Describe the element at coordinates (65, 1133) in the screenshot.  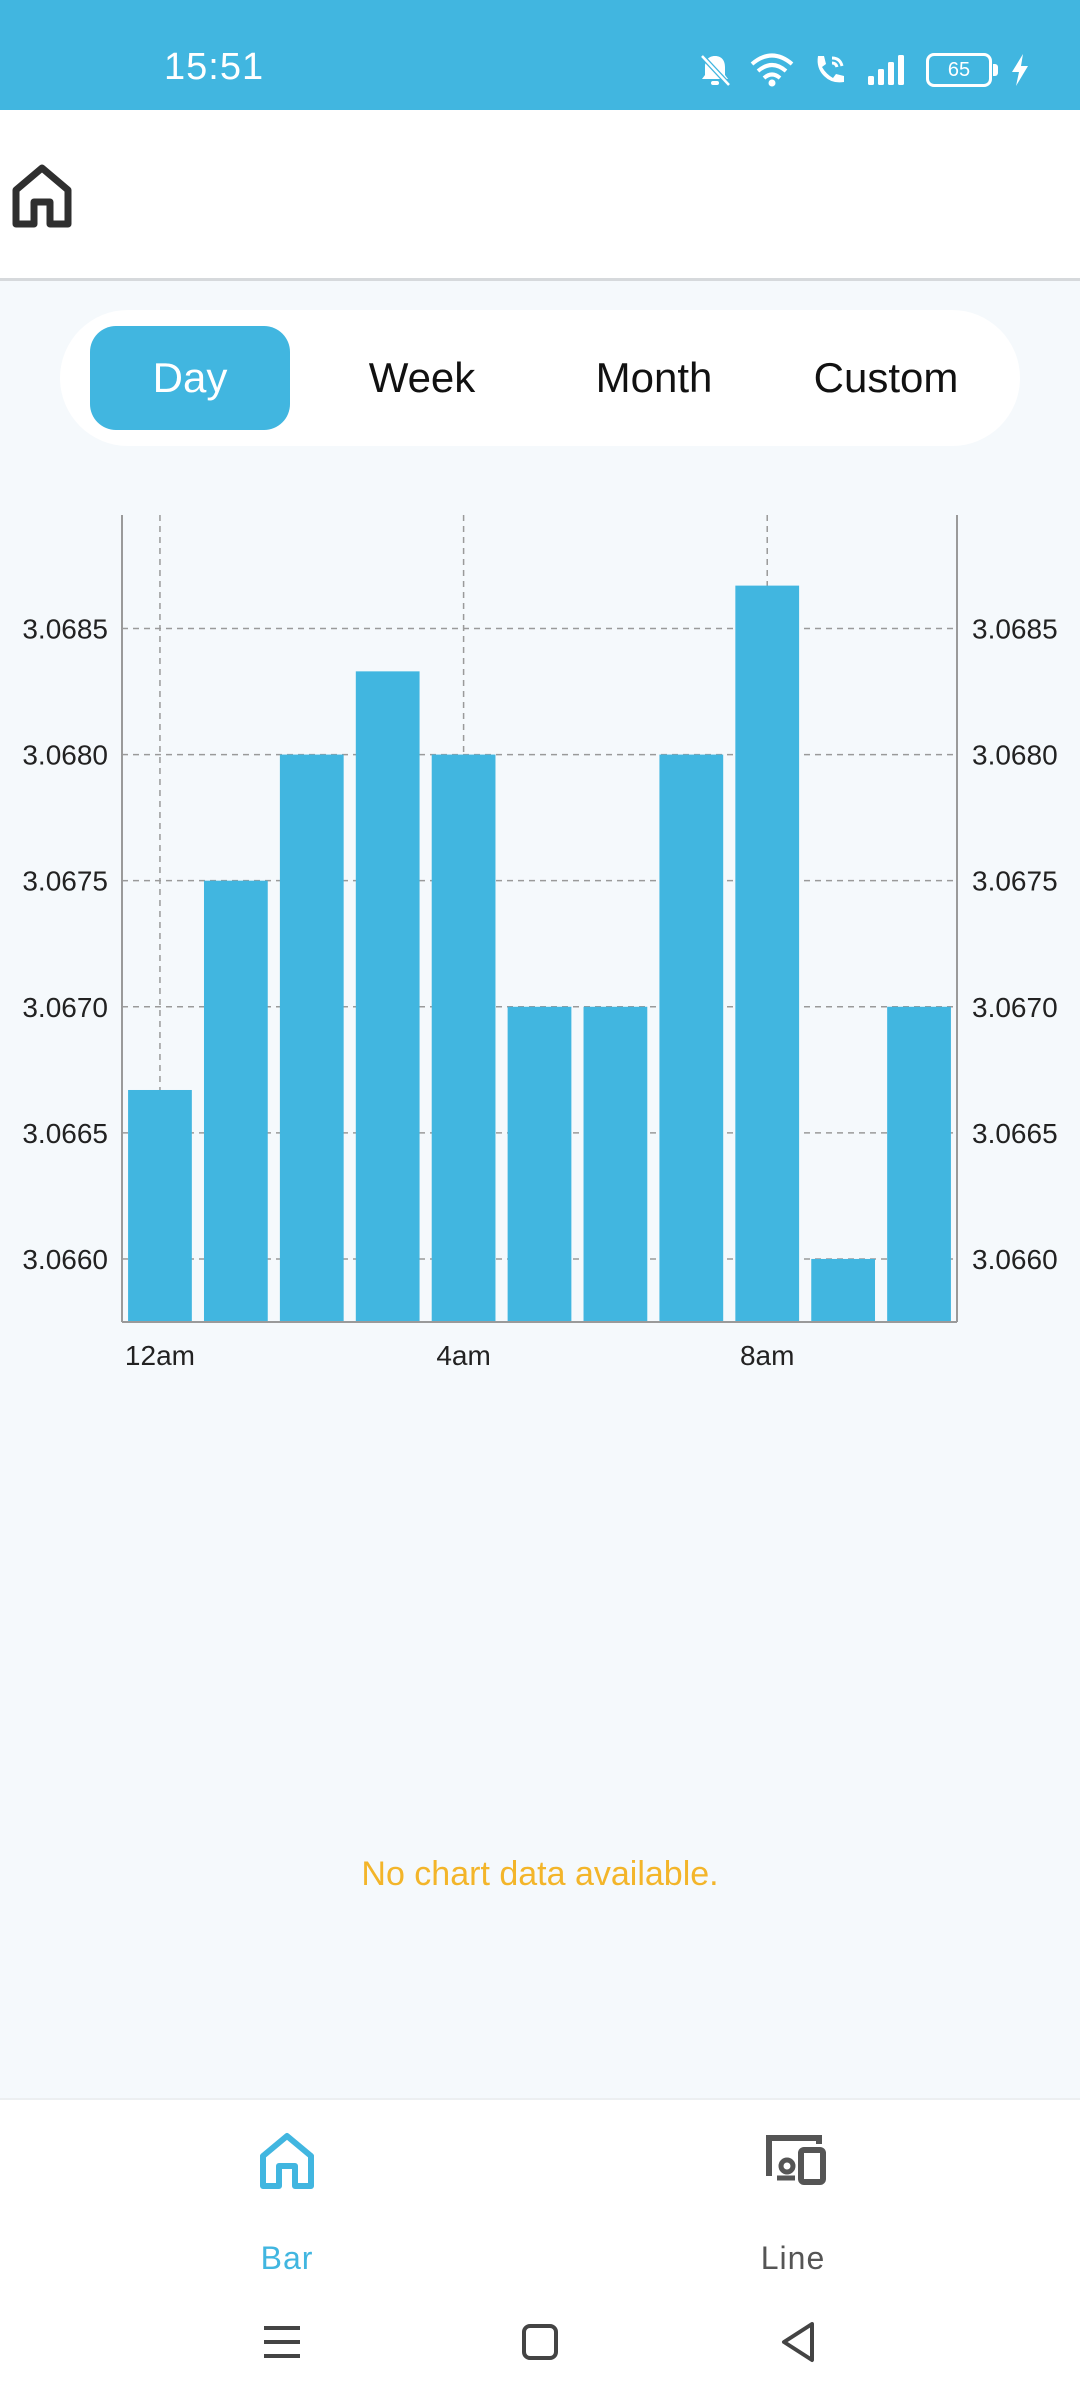
I see `y-tick-label-left: 3.0665` at that location.